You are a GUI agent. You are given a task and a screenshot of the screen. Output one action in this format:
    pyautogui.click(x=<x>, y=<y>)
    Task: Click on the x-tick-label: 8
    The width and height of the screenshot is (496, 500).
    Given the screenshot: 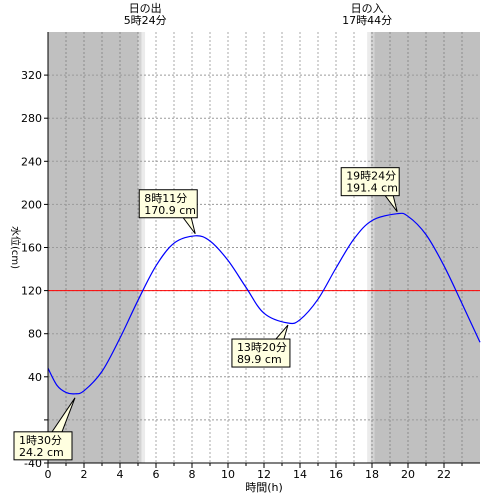 What is the action you would take?
    pyautogui.click(x=192, y=474)
    